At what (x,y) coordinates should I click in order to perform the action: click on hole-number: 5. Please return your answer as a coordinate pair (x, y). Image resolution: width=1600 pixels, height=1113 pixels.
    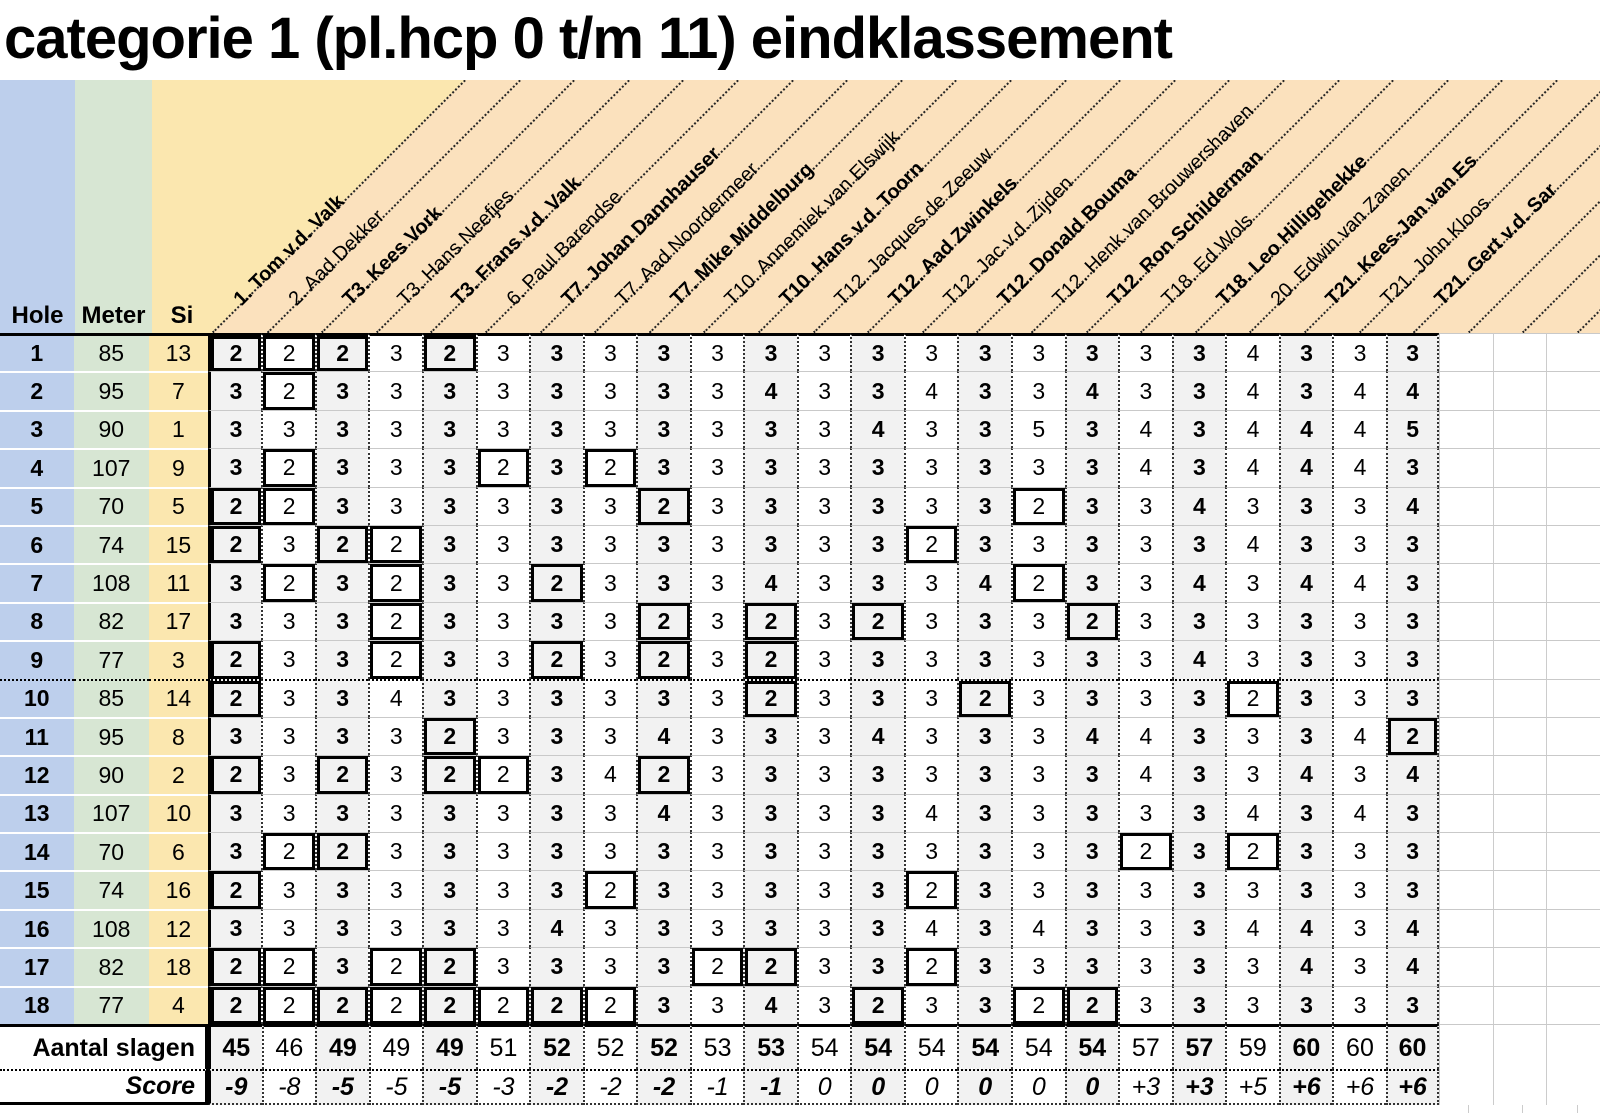
    Looking at the image, I should click on (37, 505).